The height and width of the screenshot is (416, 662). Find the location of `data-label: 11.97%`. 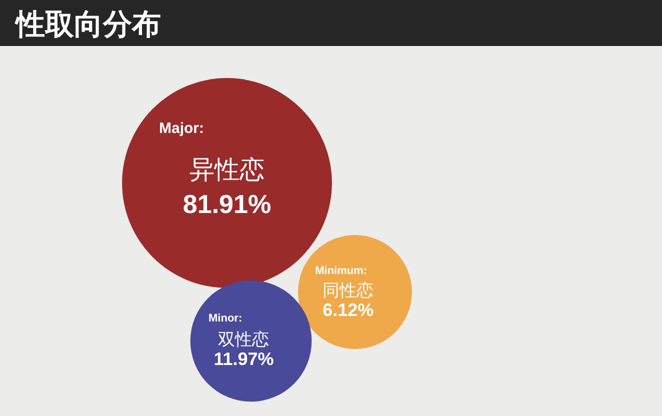

data-label: 11.97% is located at coordinates (244, 359).